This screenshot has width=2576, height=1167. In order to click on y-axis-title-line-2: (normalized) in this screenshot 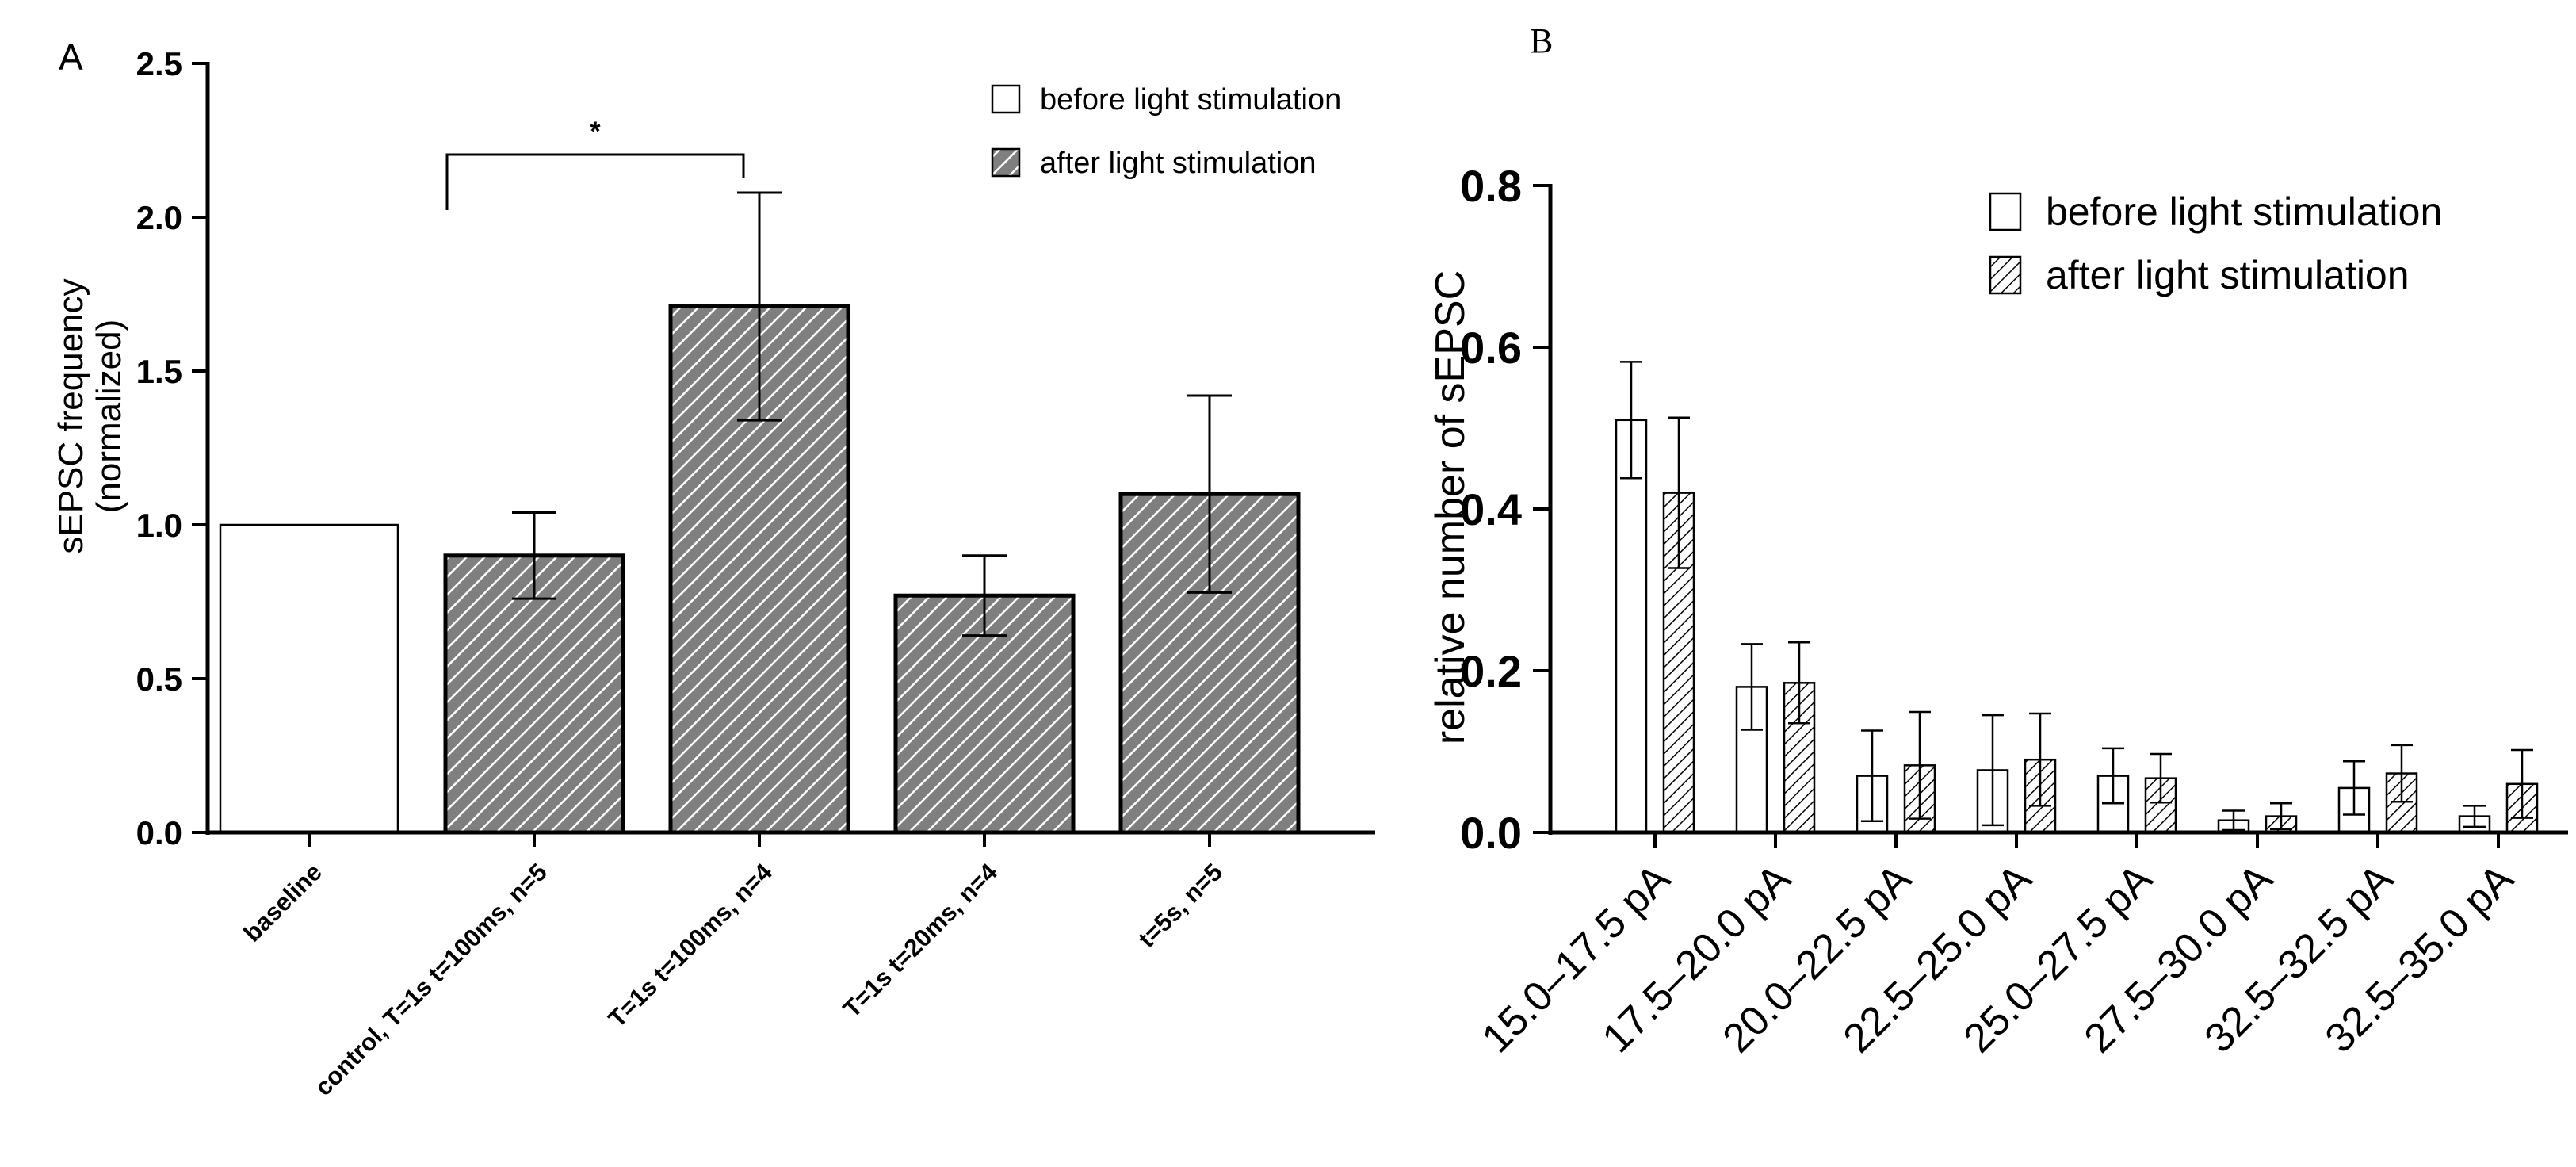, I will do `click(109, 417)`.